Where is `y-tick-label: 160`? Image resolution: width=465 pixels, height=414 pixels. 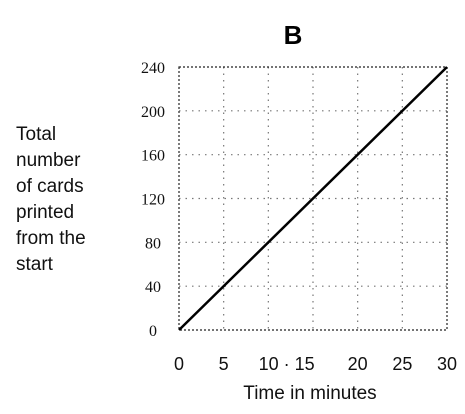 y-tick-label: 160 is located at coordinates (153, 156).